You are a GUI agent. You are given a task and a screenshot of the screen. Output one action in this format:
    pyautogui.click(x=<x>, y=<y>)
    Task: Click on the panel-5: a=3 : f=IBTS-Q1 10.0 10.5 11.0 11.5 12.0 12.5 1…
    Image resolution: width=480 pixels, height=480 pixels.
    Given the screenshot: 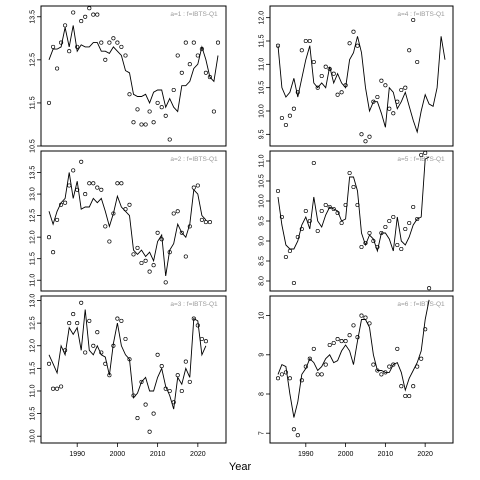 What is the action you would take?
    pyautogui.click(x=128, y=376)
    